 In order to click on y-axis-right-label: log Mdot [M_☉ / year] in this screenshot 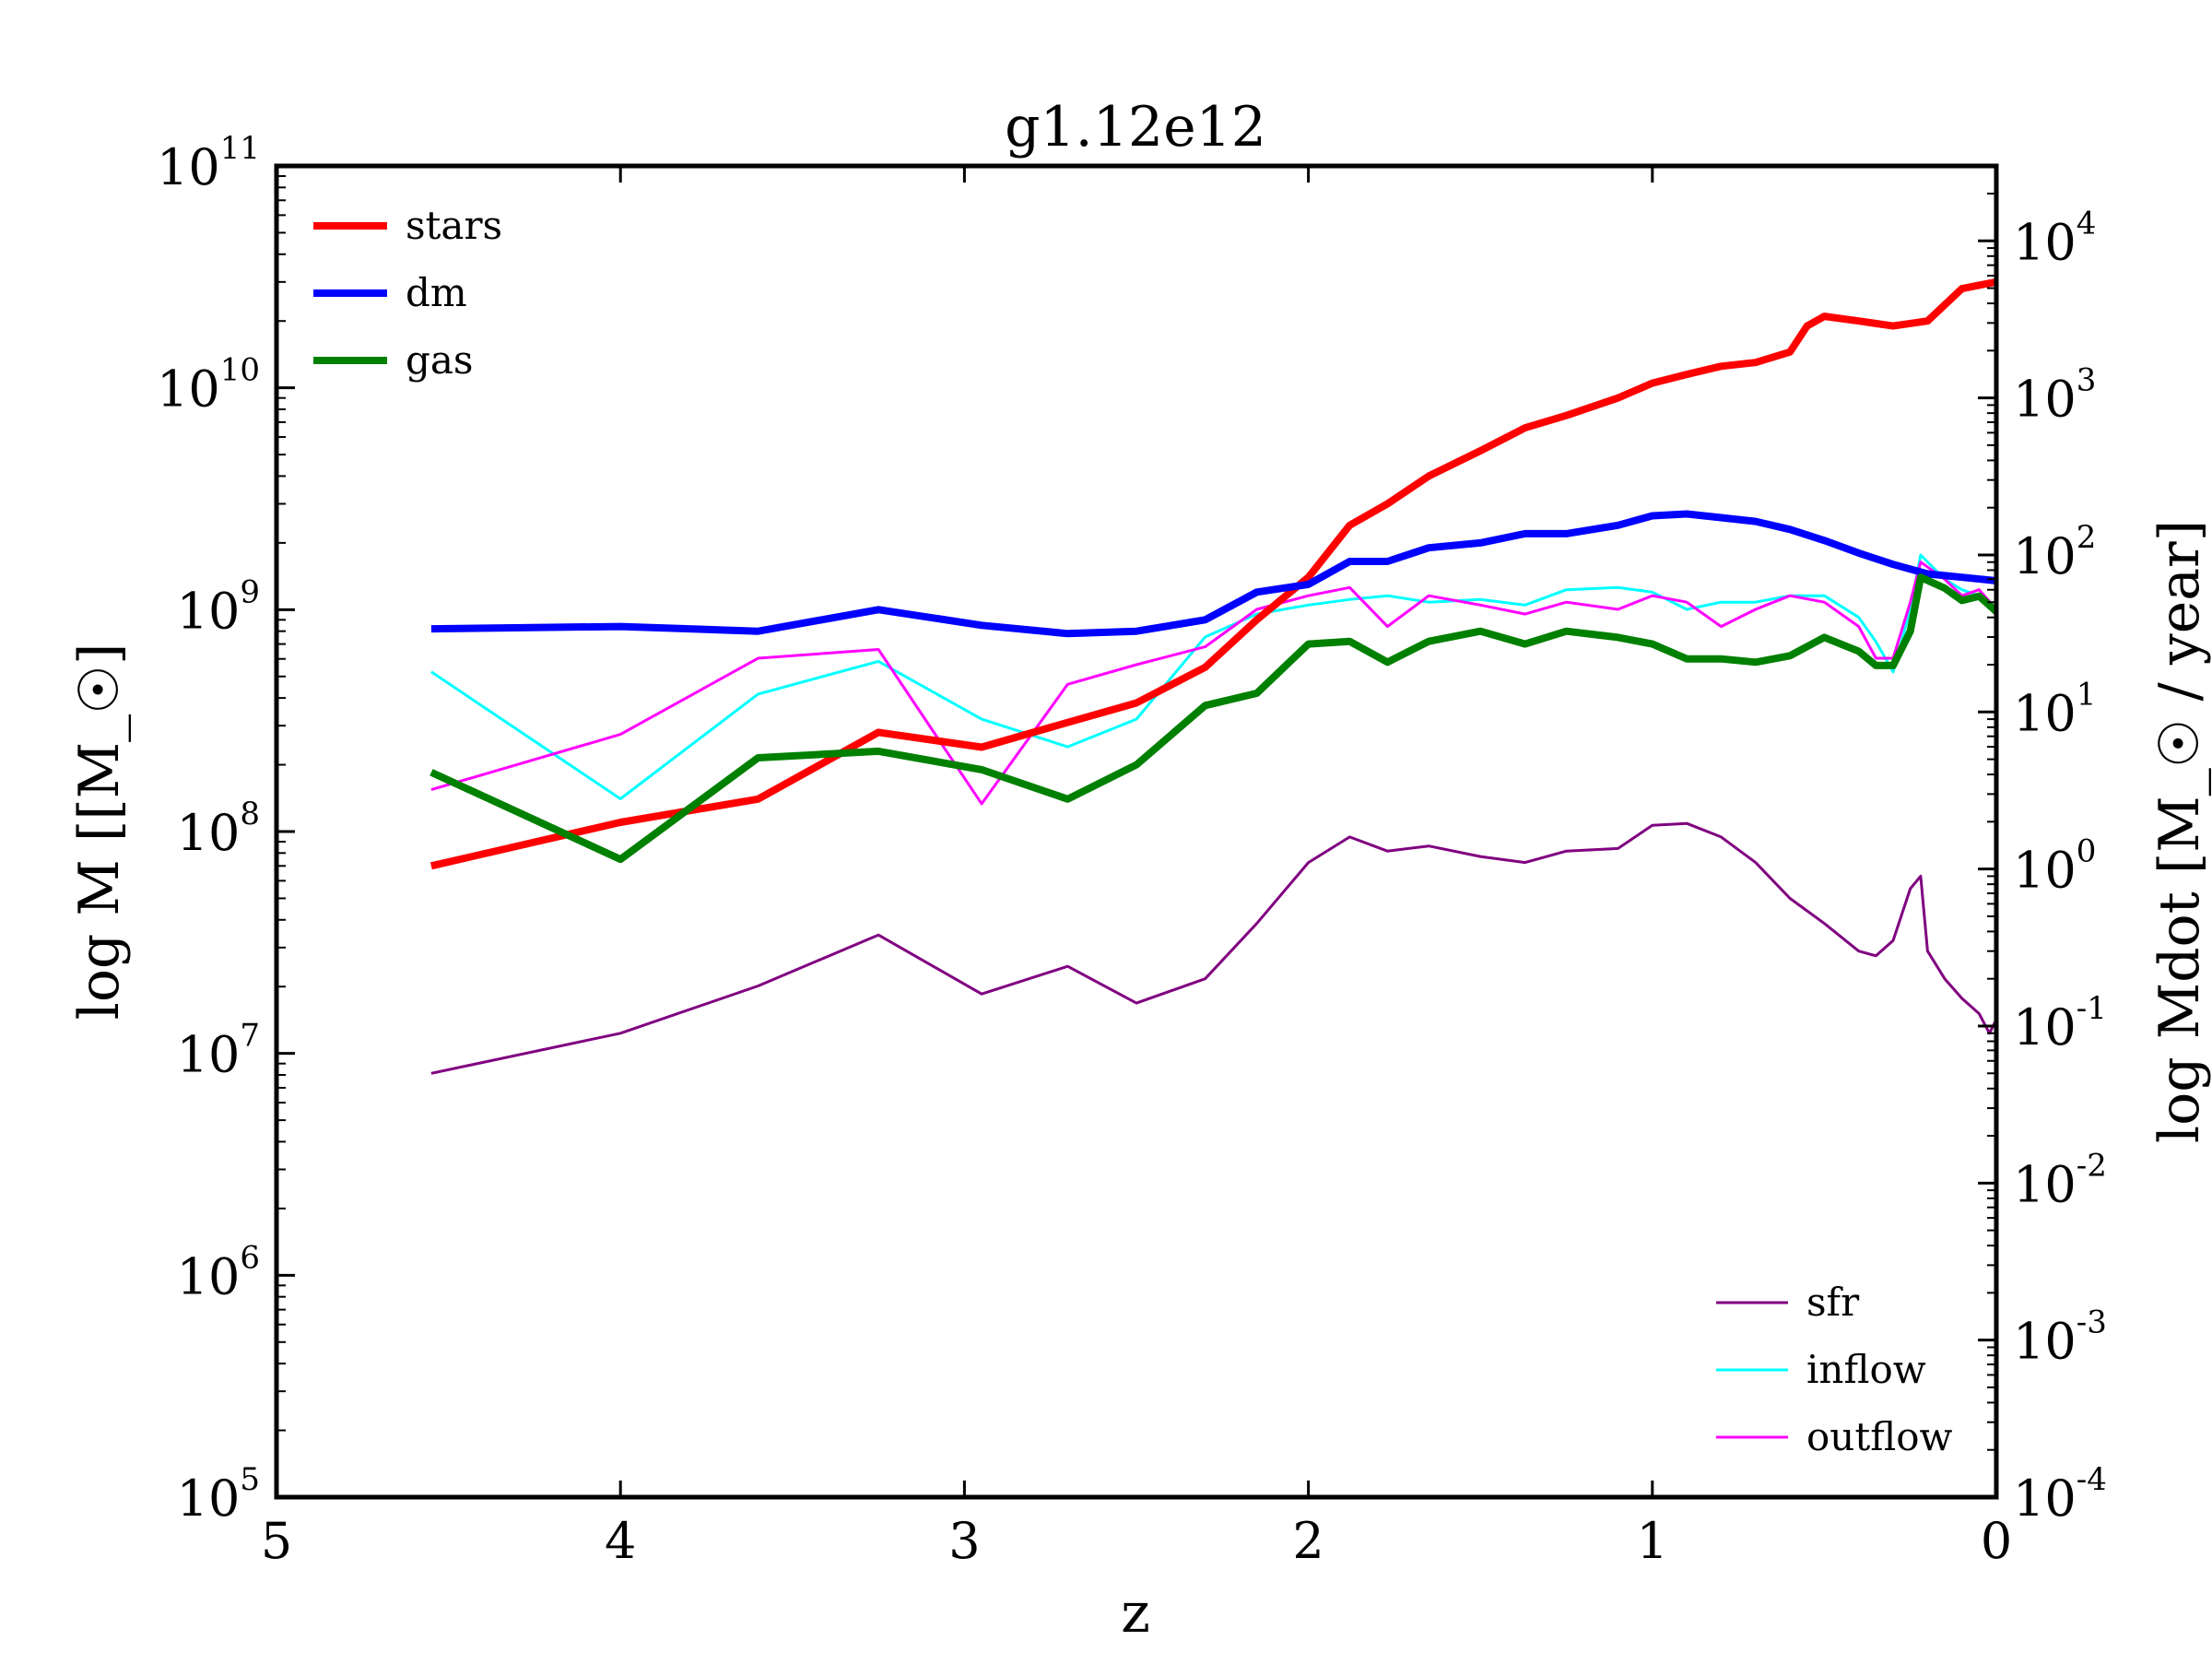, I will do `click(2179, 831)`.